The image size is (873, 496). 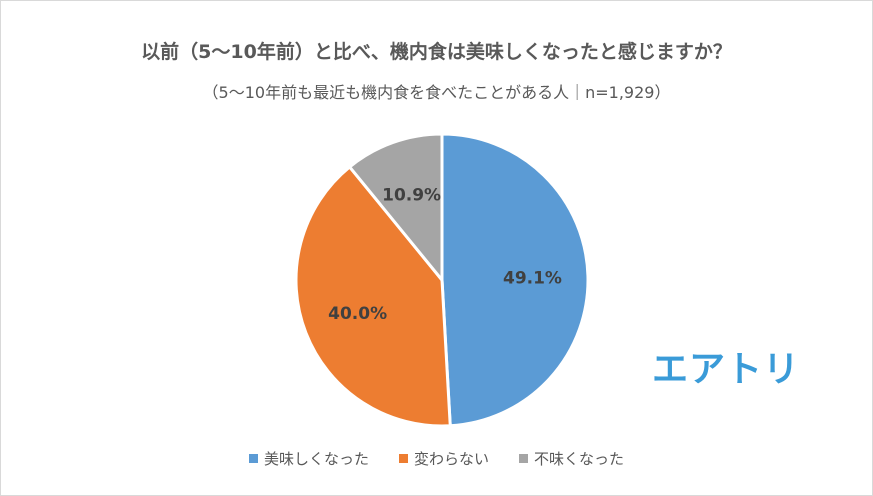 What do you see at coordinates (403, 458) in the screenshot?
I see `legend-swatch-unchanged` at bounding box center [403, 458].